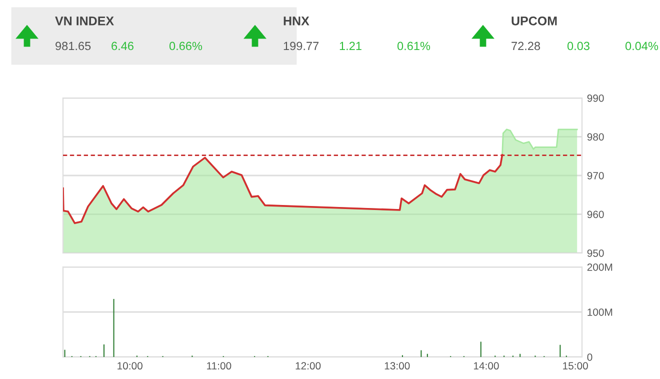  I want to click on y-tick-label: 960, so click(595, 214).